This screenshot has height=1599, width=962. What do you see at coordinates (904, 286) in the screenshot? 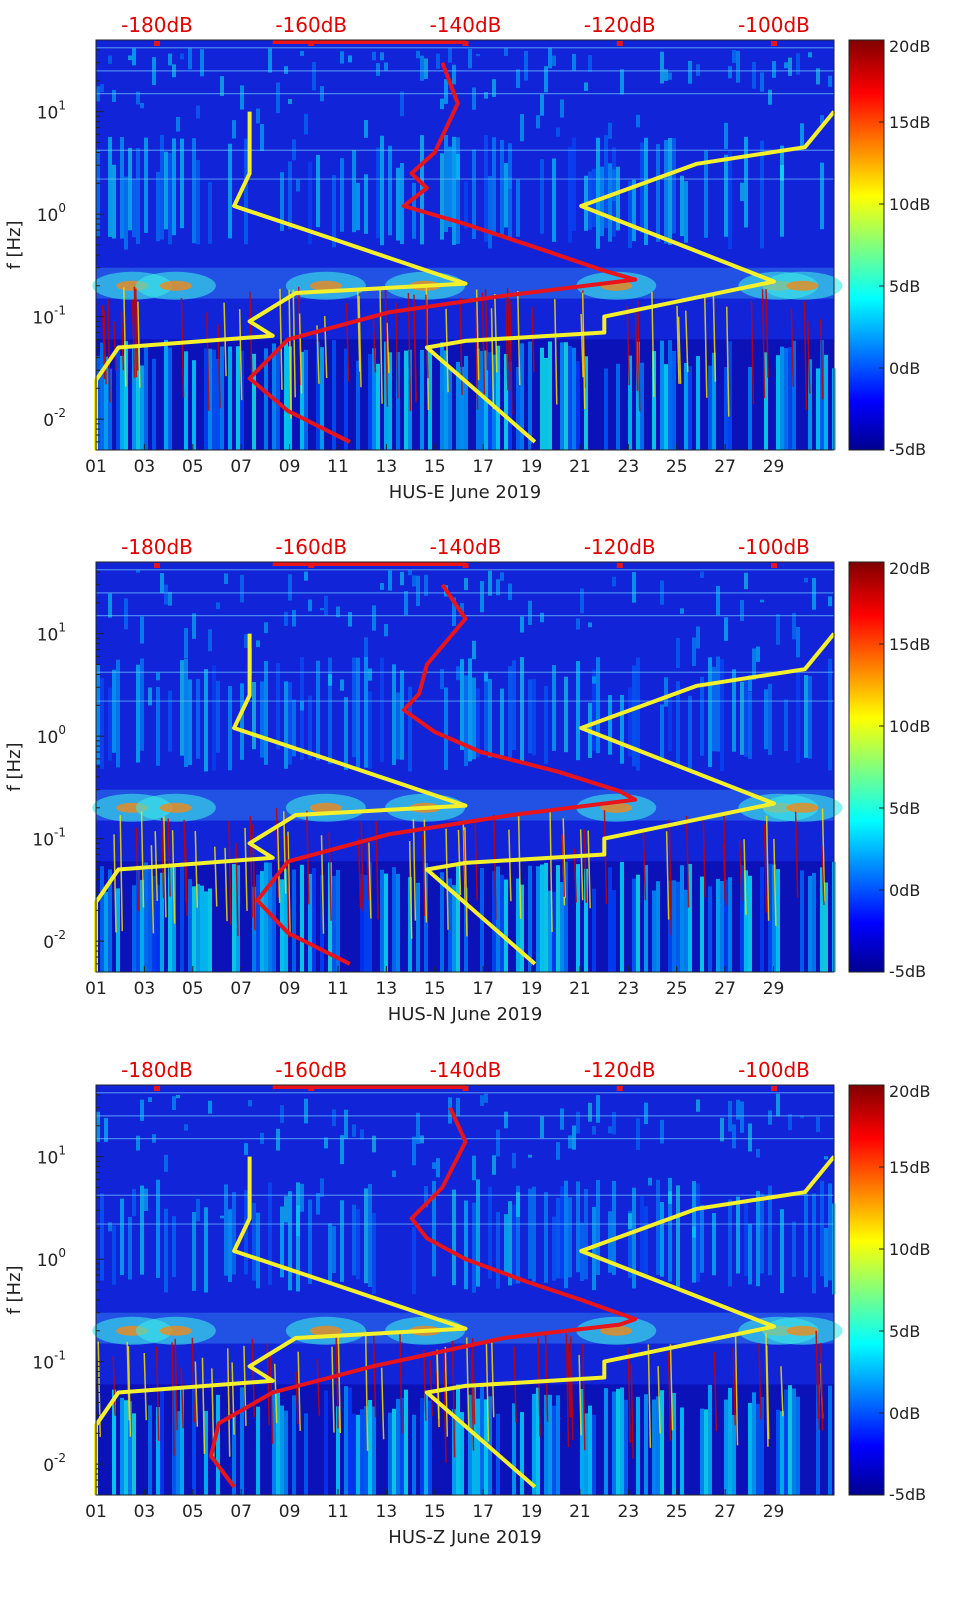
I see `colorbar-label: 5dB` at bounding box center [904, 286].